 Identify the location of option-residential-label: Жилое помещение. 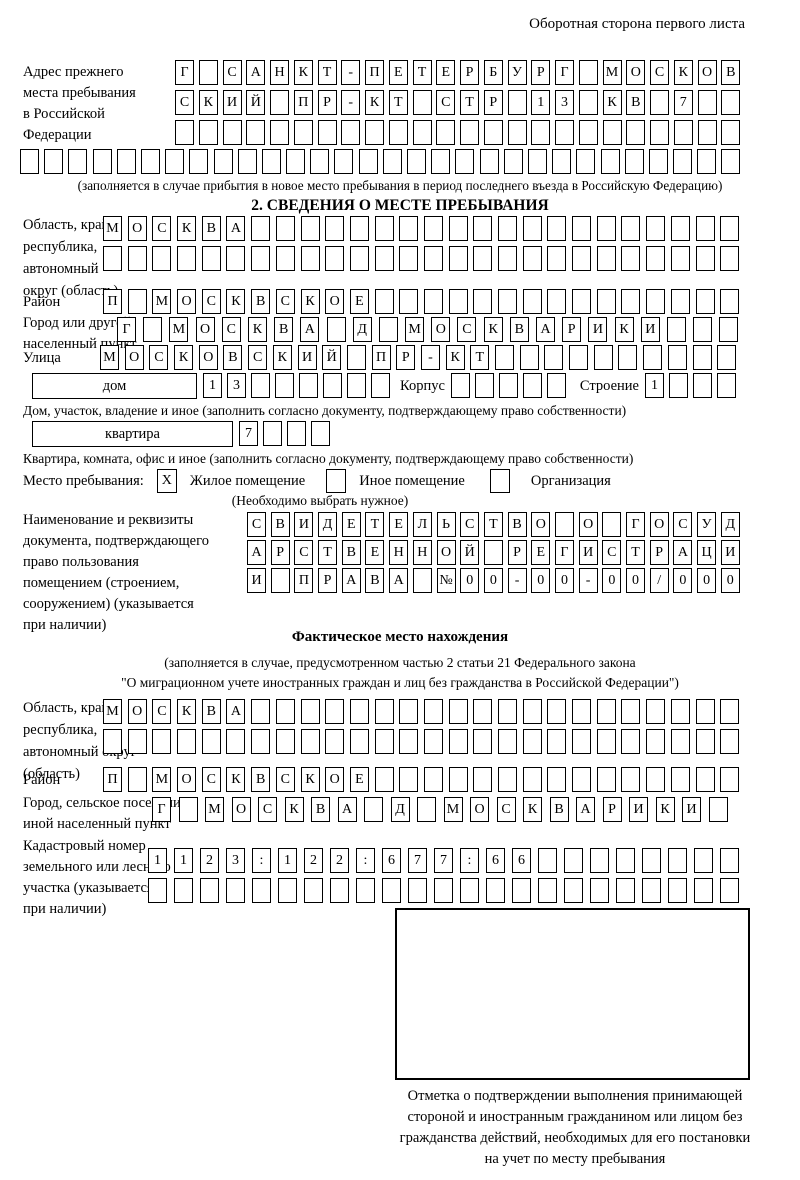
(247, 480).